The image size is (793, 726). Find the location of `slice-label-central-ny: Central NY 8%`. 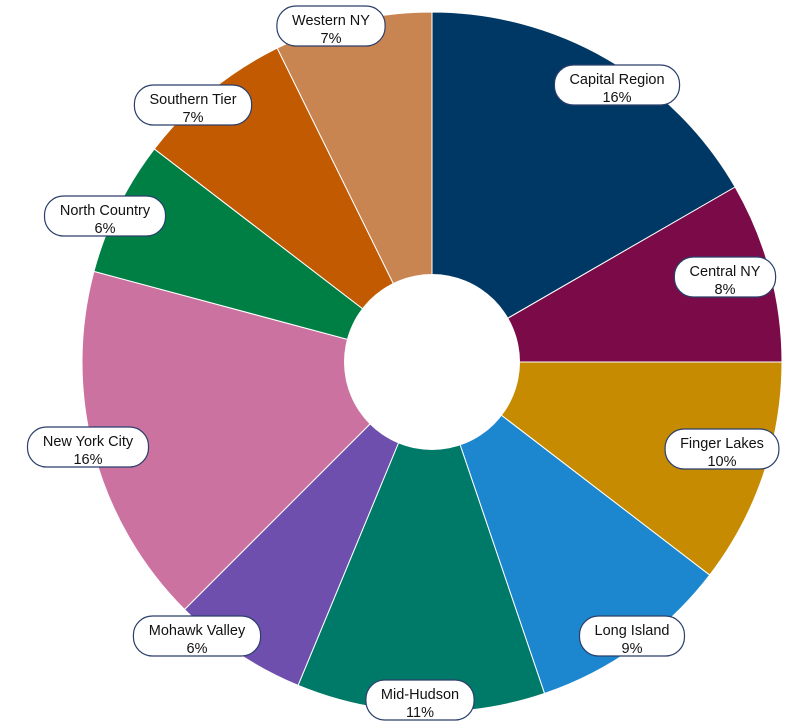

slice-label-central-ny: Central NY 8% is located at coordinates (725, 277).